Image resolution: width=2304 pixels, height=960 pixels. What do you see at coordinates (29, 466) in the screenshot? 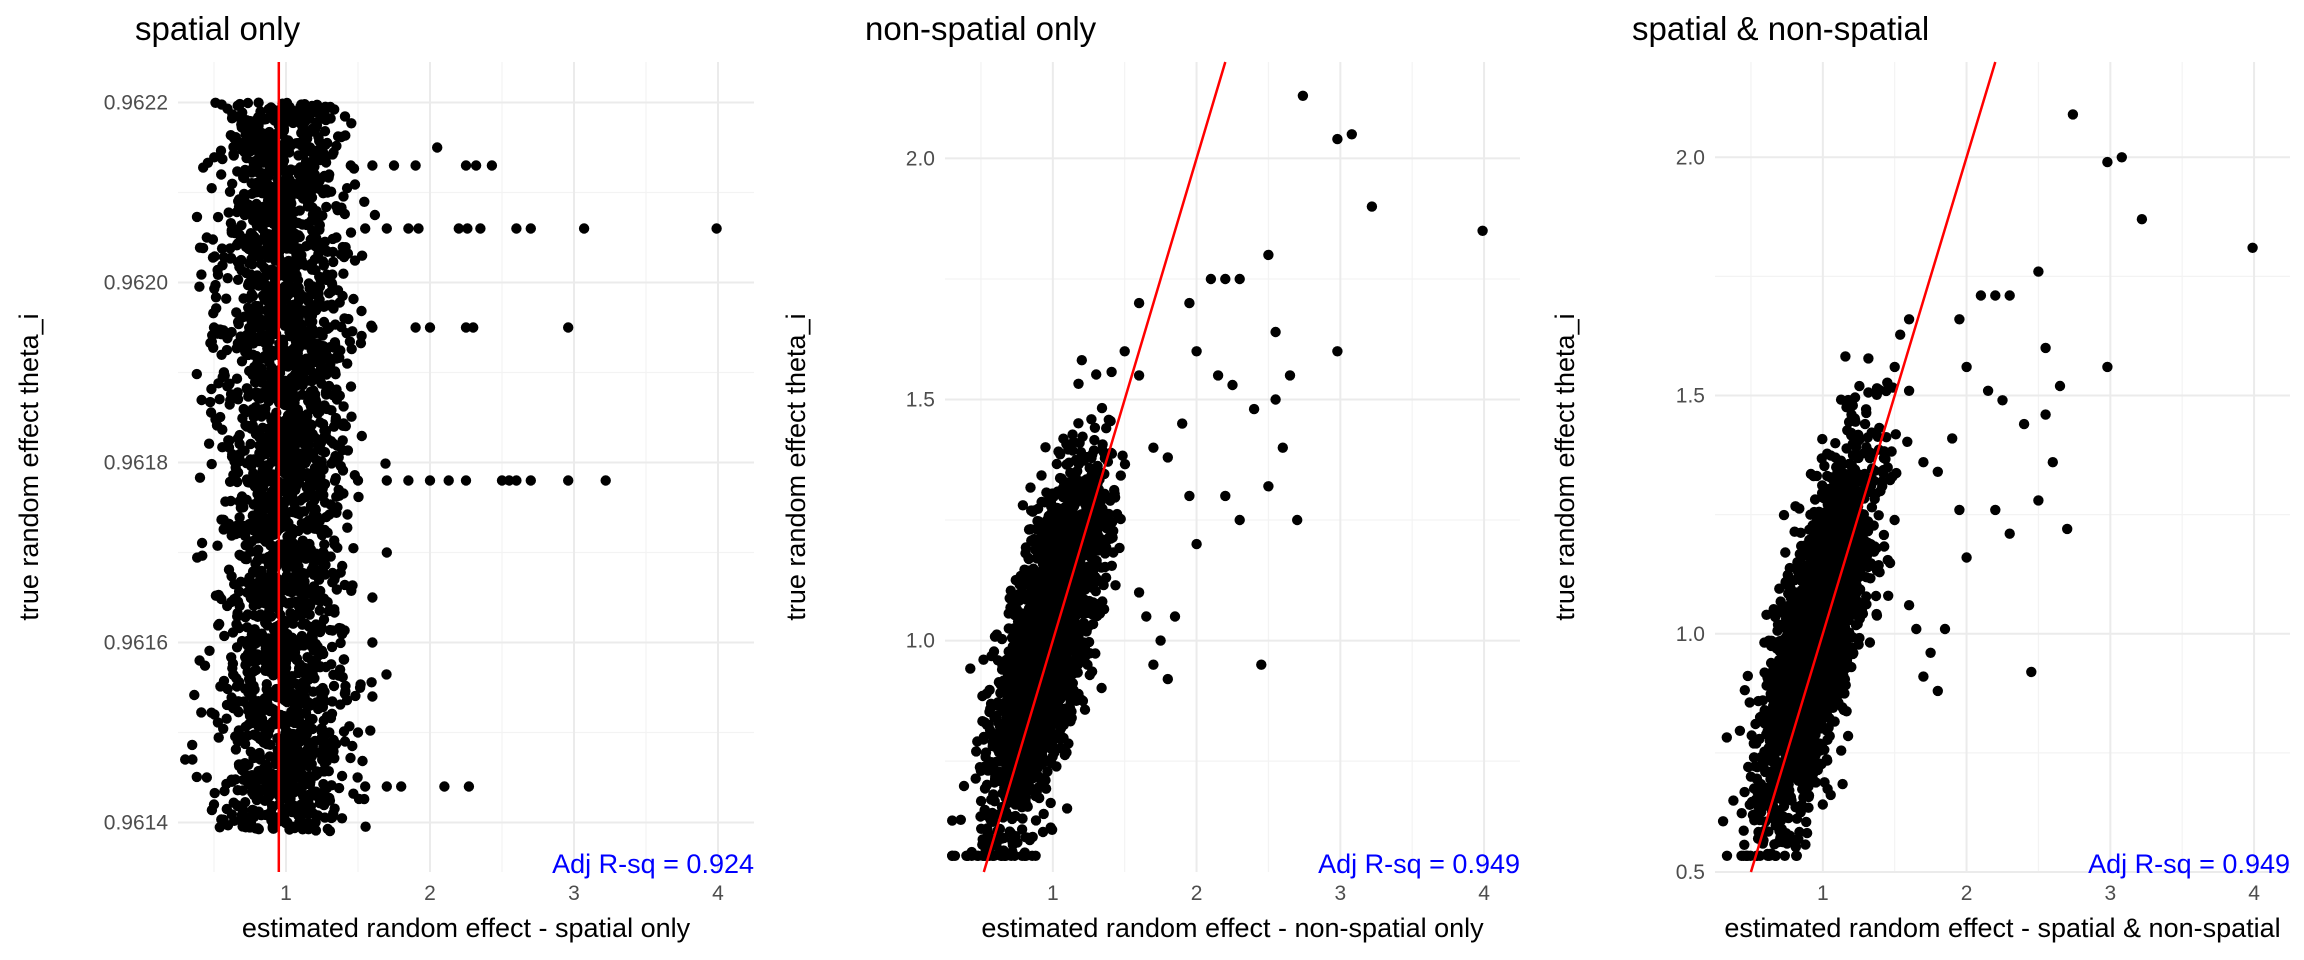
I see `y-axis-title: true random effect theta_i` at bounding box center [29, 466].